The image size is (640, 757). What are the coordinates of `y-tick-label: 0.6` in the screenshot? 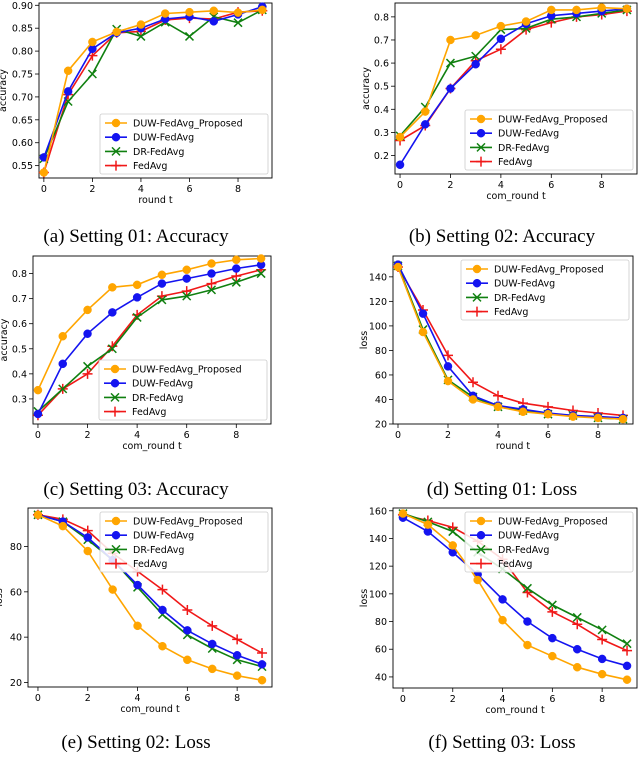 It's located at (381, 64).